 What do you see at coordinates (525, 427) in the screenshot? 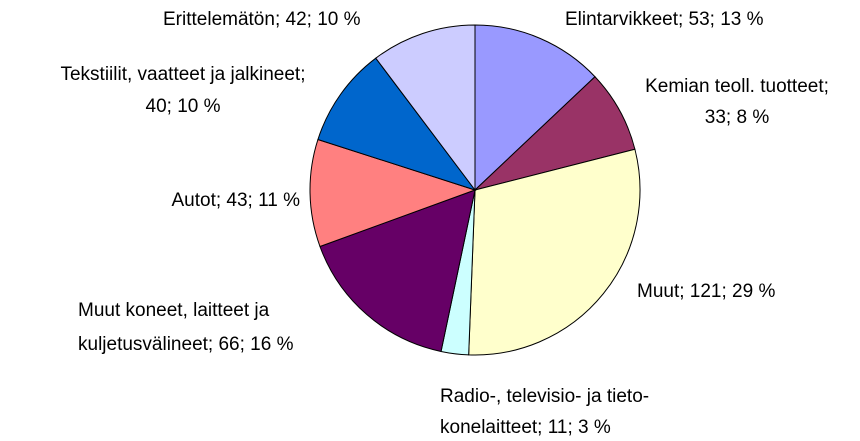
I see `data-label: konelaitteet; 11; 3 %` at bounding box center [525, 427].